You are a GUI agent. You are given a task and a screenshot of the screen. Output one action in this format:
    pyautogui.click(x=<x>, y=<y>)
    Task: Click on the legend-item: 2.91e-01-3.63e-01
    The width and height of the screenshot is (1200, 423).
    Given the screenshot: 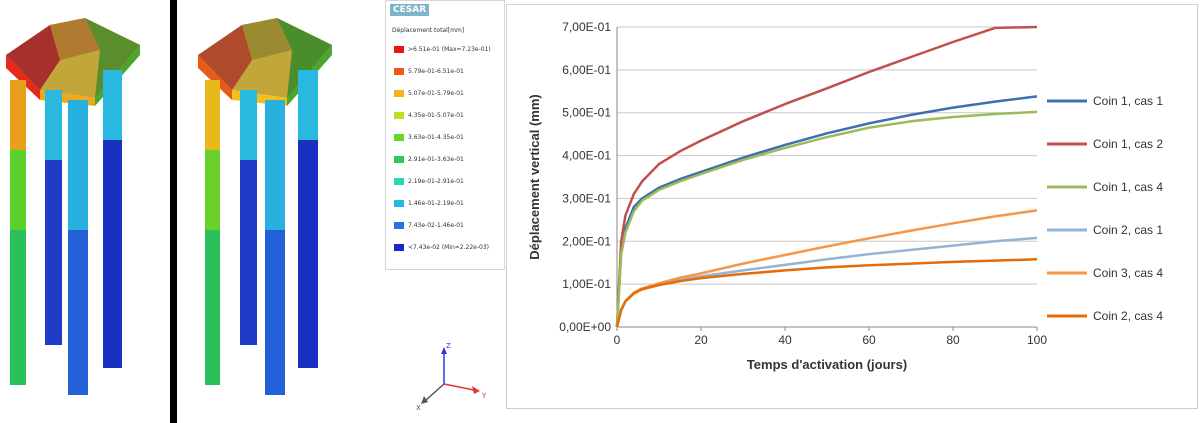 What is the action you would take?
    pyautogui.click(x=429, y=159)
    